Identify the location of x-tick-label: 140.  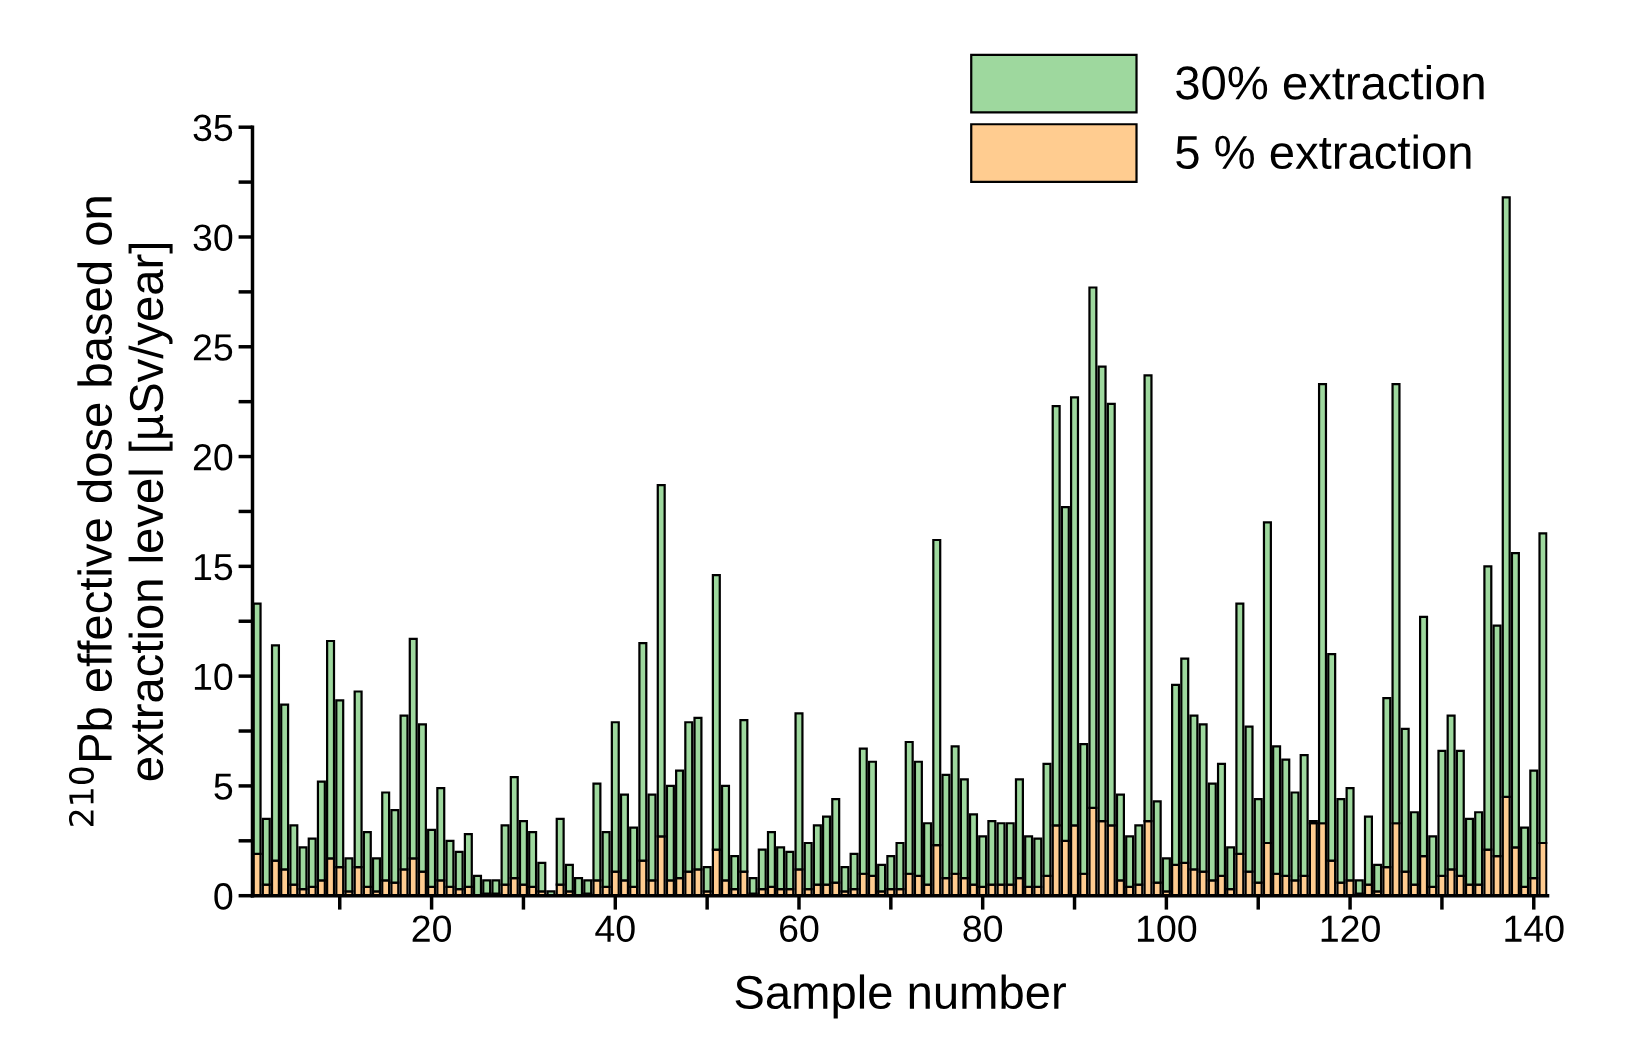
(1534, 928).